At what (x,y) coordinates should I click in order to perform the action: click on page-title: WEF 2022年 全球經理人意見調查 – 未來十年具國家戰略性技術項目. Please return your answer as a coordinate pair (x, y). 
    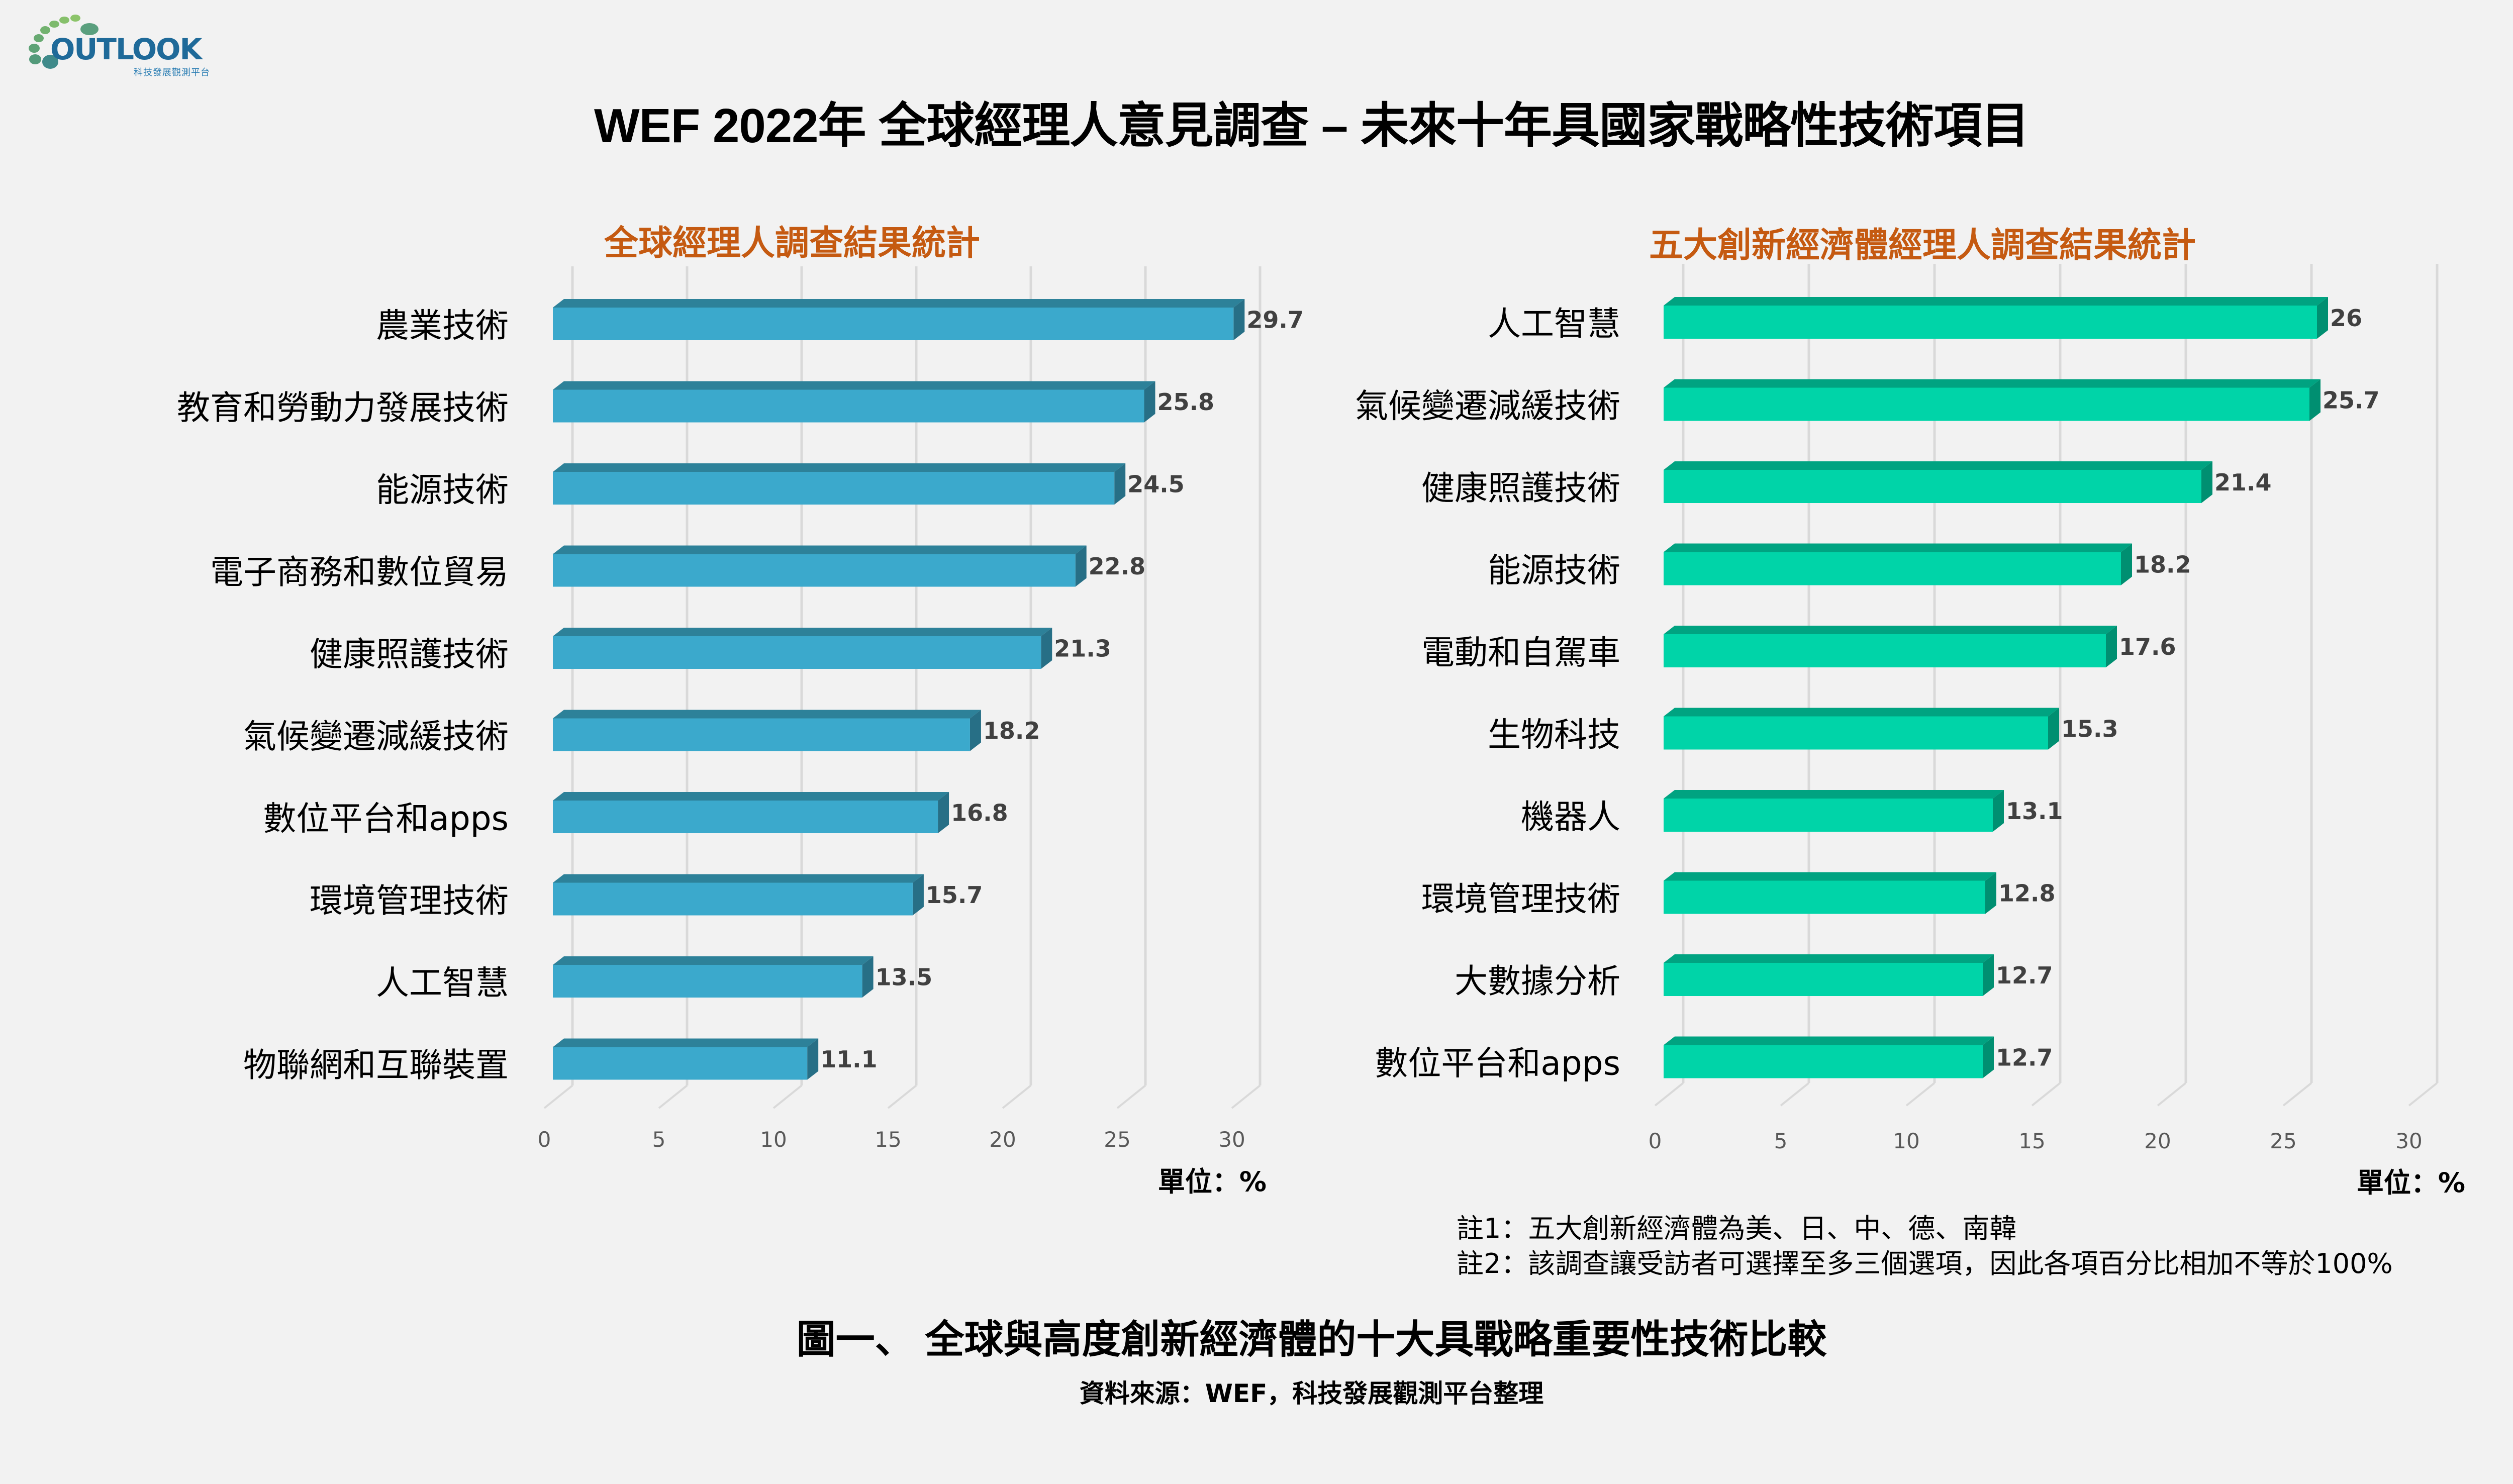
    Looking at the image, I should click on (1311, 126).